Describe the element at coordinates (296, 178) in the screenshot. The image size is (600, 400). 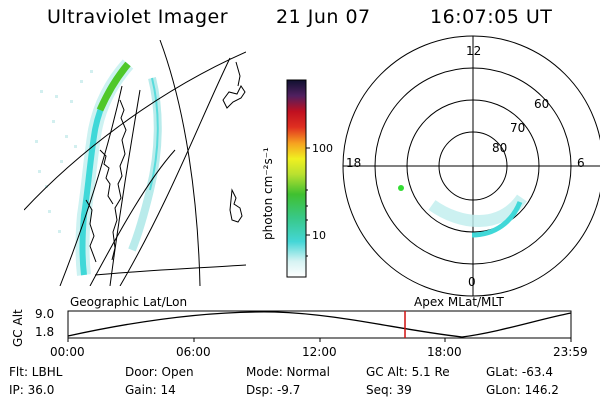
I see `colorbar` at that location.